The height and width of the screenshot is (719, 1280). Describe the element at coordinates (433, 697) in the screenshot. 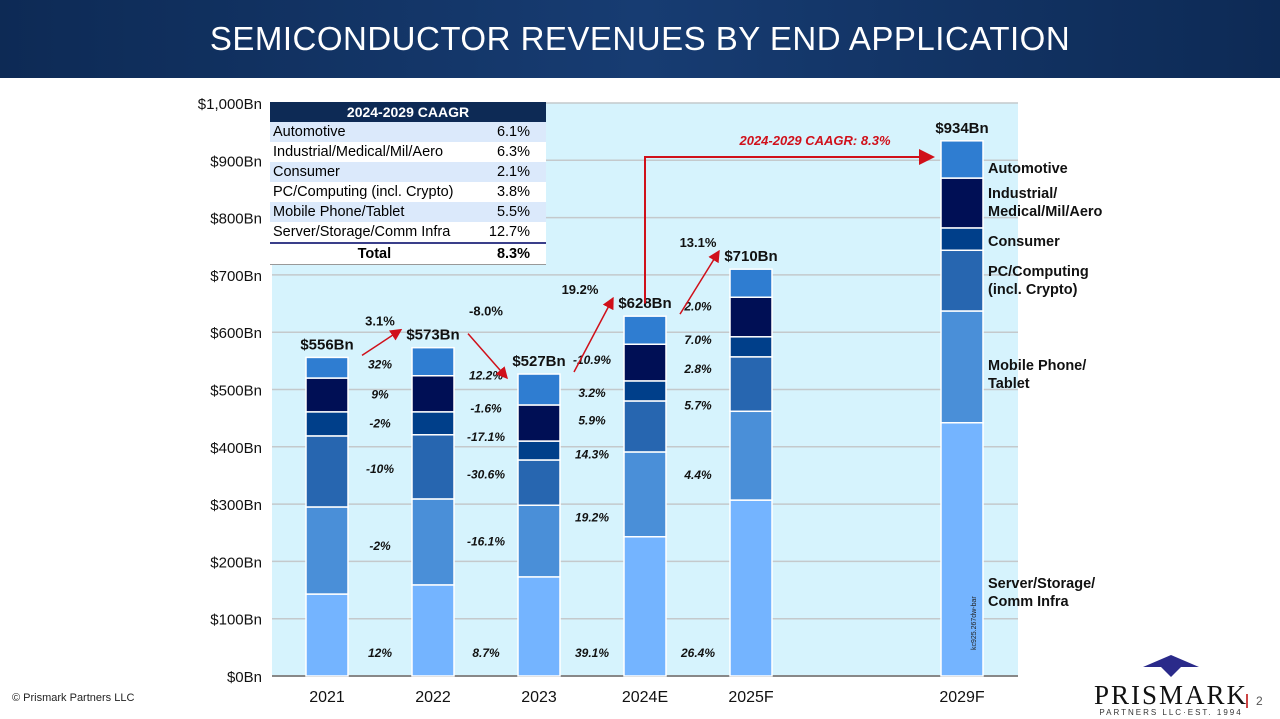

I see `x-tick-label: 2022` at that location.